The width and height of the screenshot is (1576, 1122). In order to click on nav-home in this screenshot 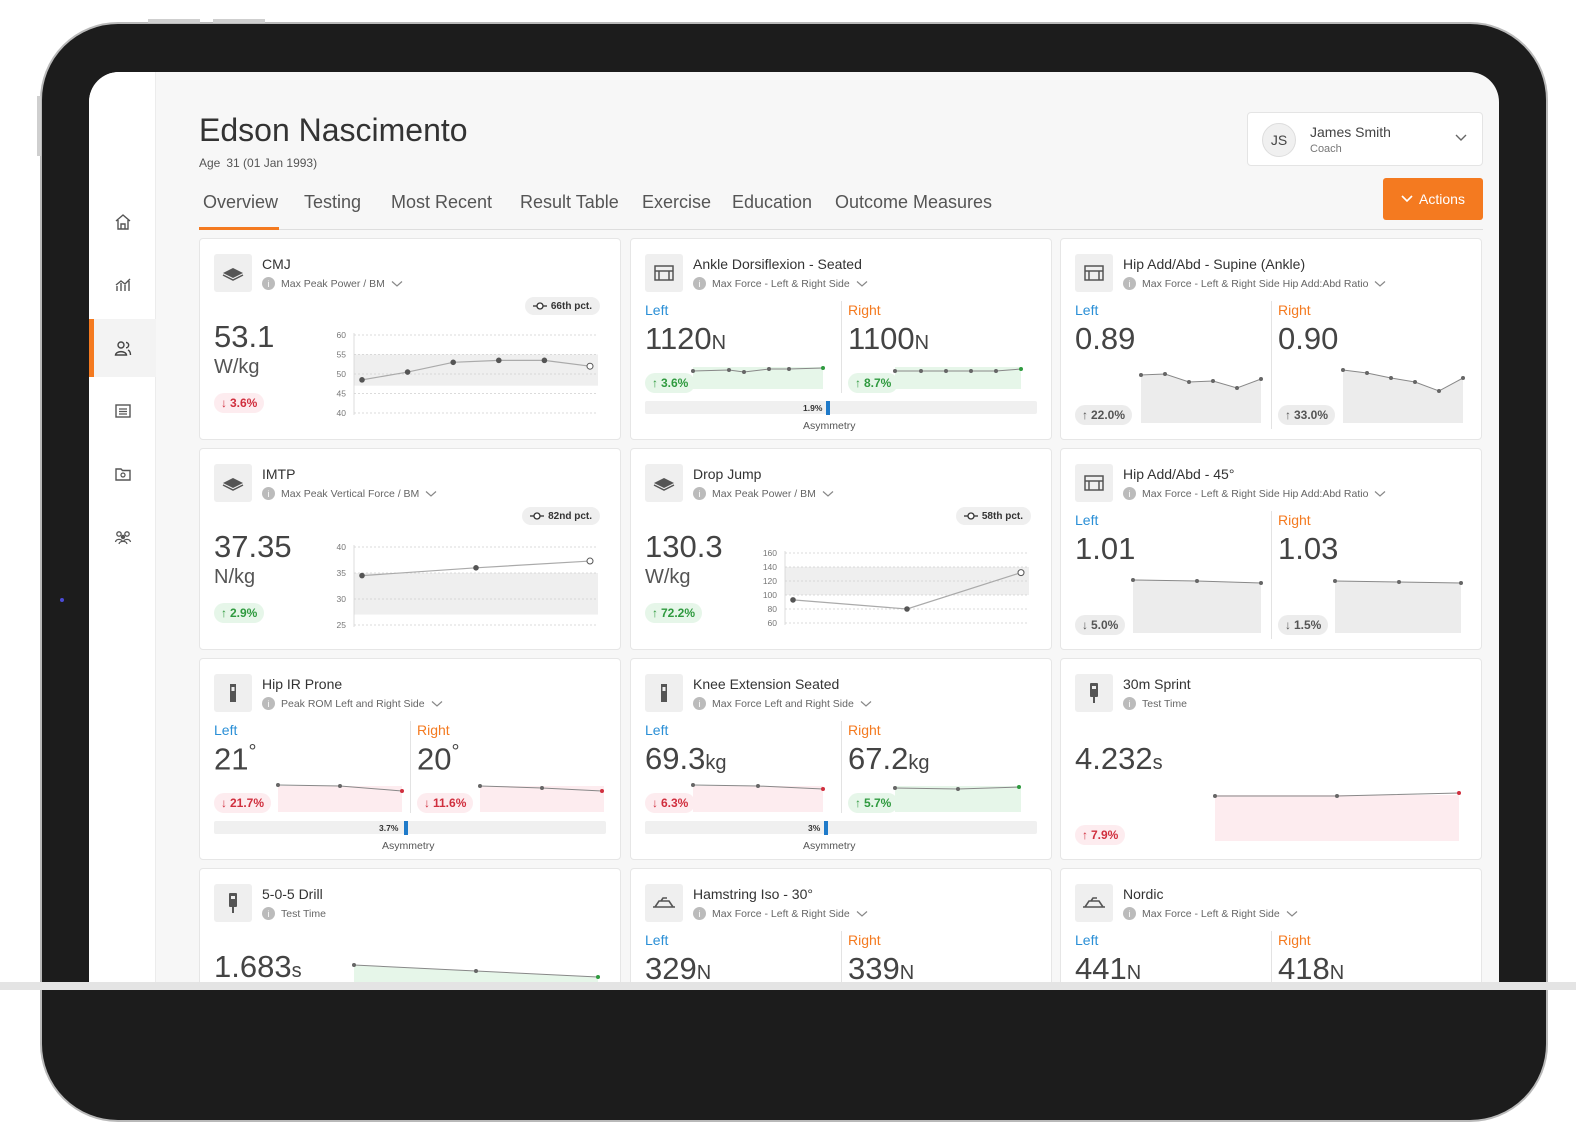, I will do `click(122, 222)`.